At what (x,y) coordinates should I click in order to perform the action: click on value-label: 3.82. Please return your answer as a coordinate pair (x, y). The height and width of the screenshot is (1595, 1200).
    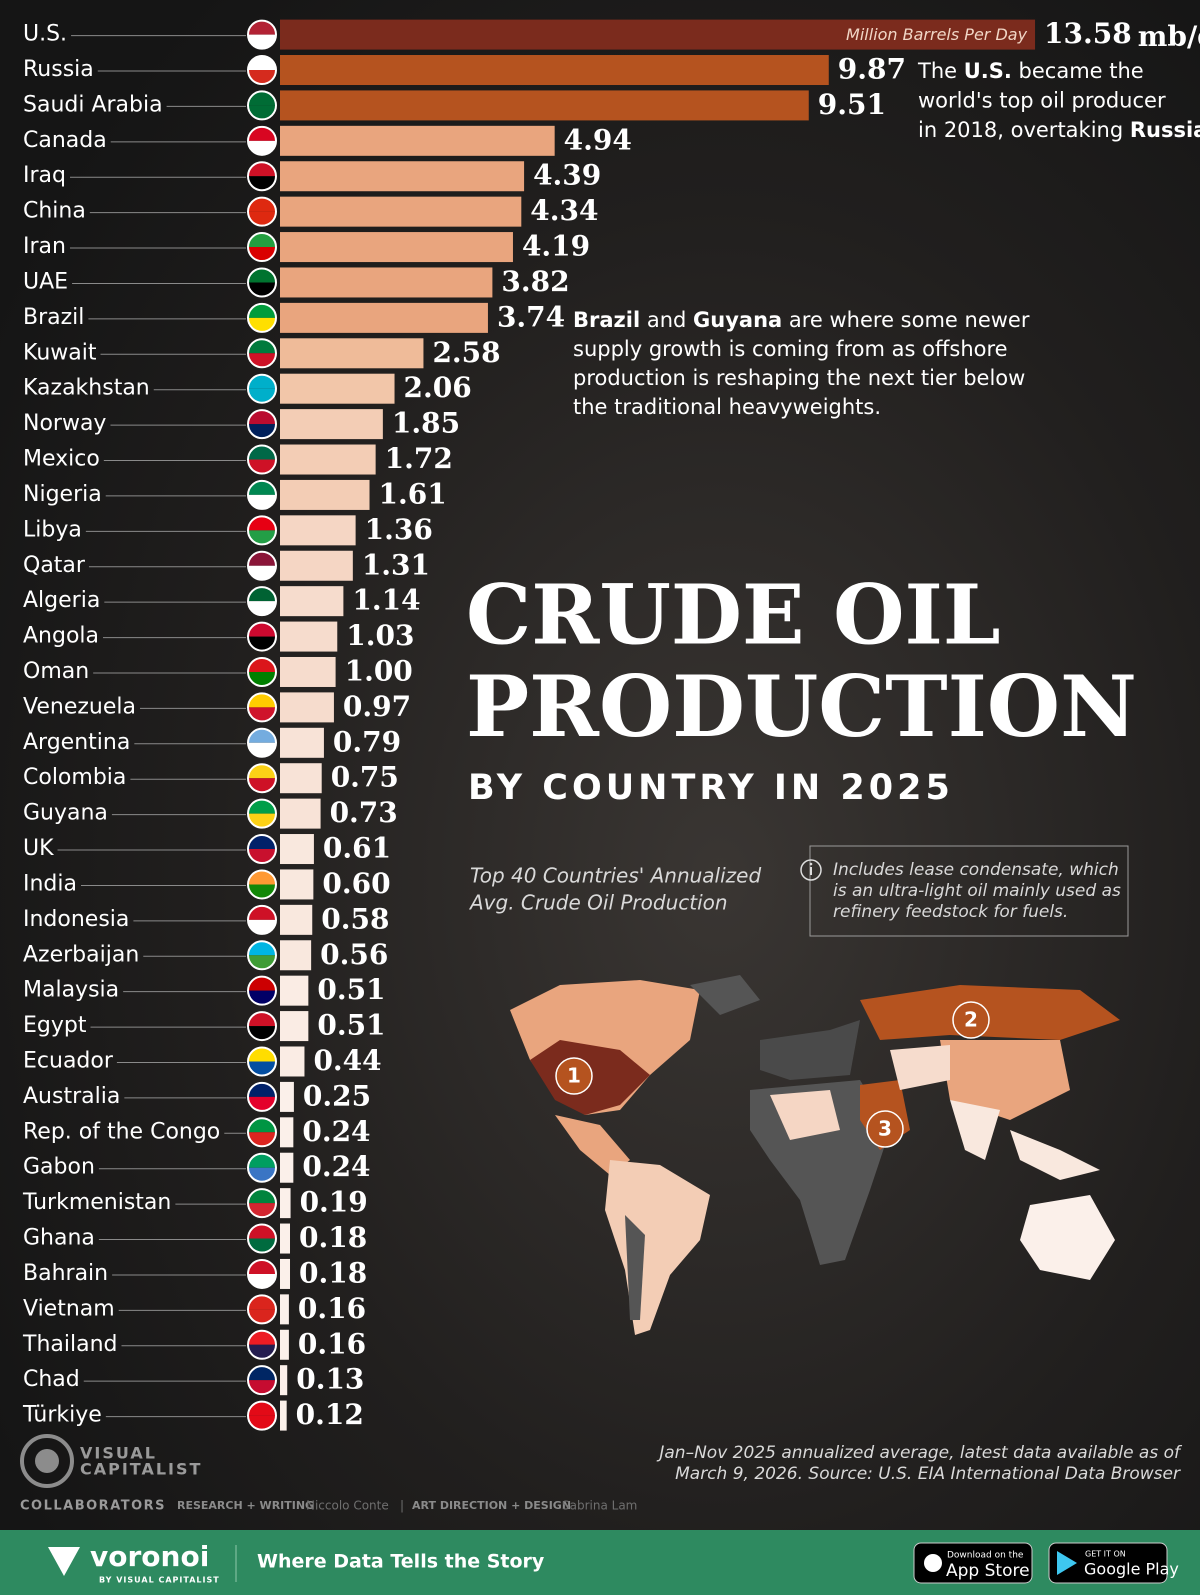
    Looking at the image, I should click on (535, 281).